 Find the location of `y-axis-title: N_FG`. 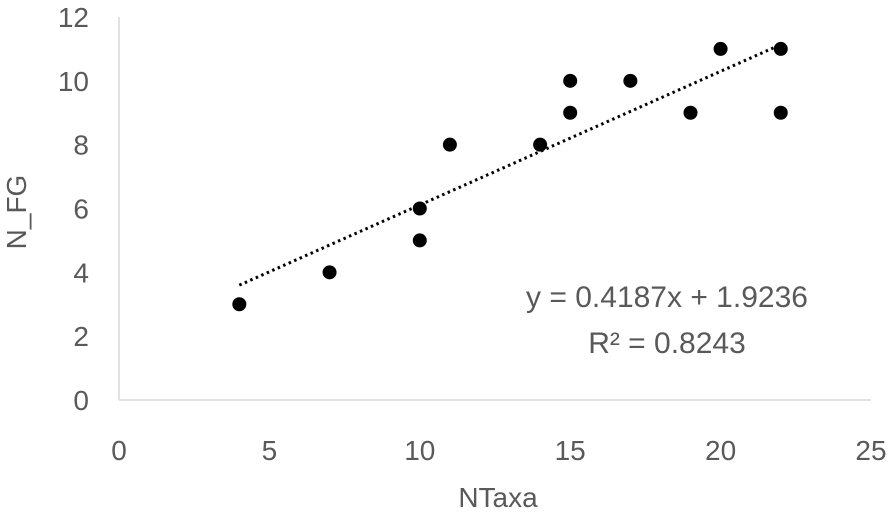

y-axis-title: N_FG is located at coordinates (16, 212).